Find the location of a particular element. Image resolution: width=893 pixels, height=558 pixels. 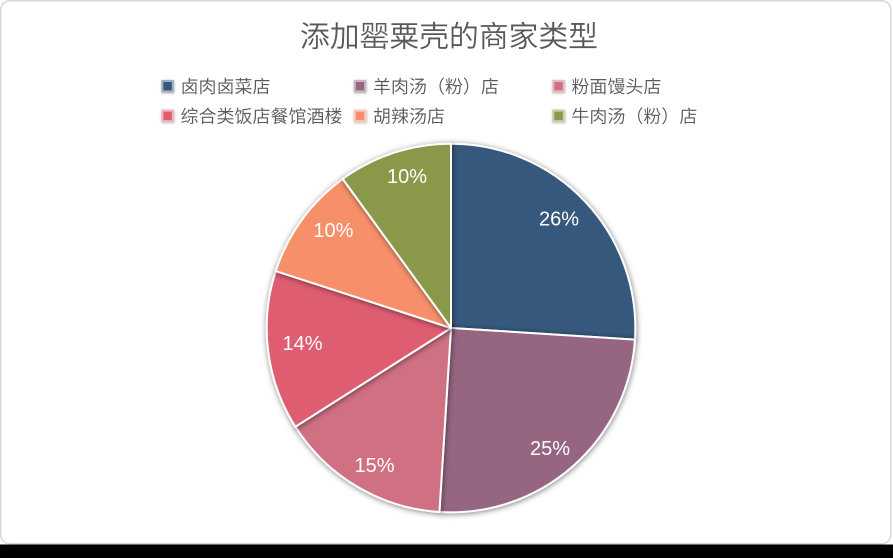

svg-text: 15% is located at coordinates (374, 466).